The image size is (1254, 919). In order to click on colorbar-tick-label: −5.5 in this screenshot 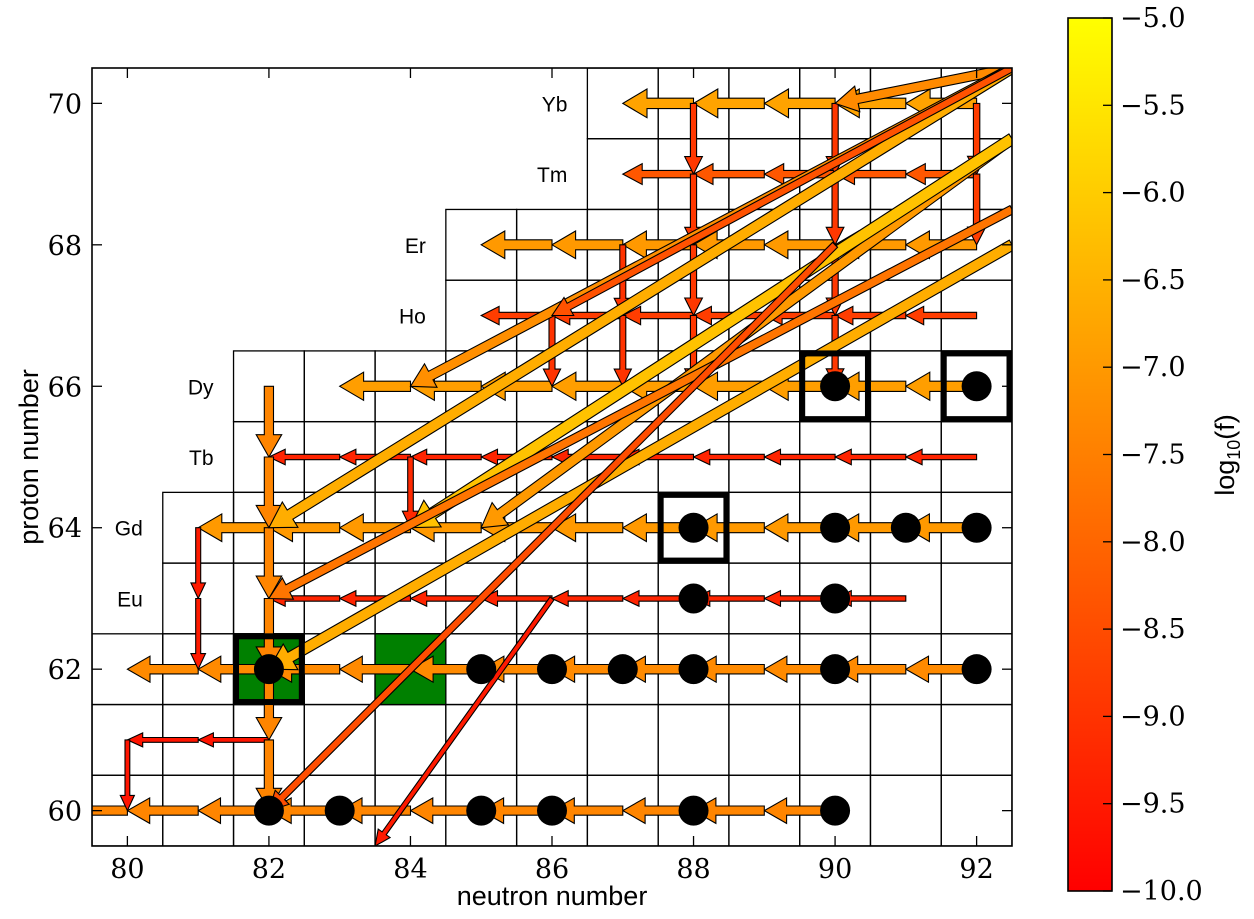, I will do `click(1153, 105)`.